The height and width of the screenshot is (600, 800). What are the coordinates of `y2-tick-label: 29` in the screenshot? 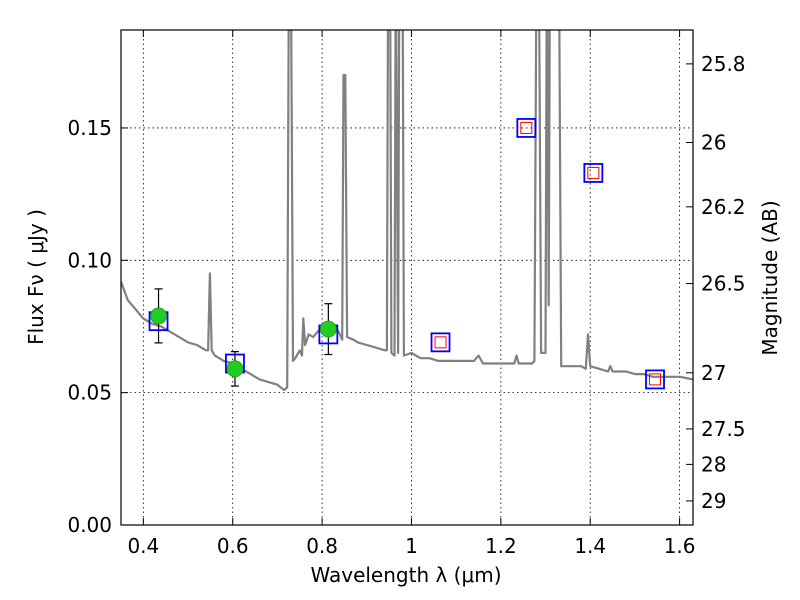 It's located at (713, 501).